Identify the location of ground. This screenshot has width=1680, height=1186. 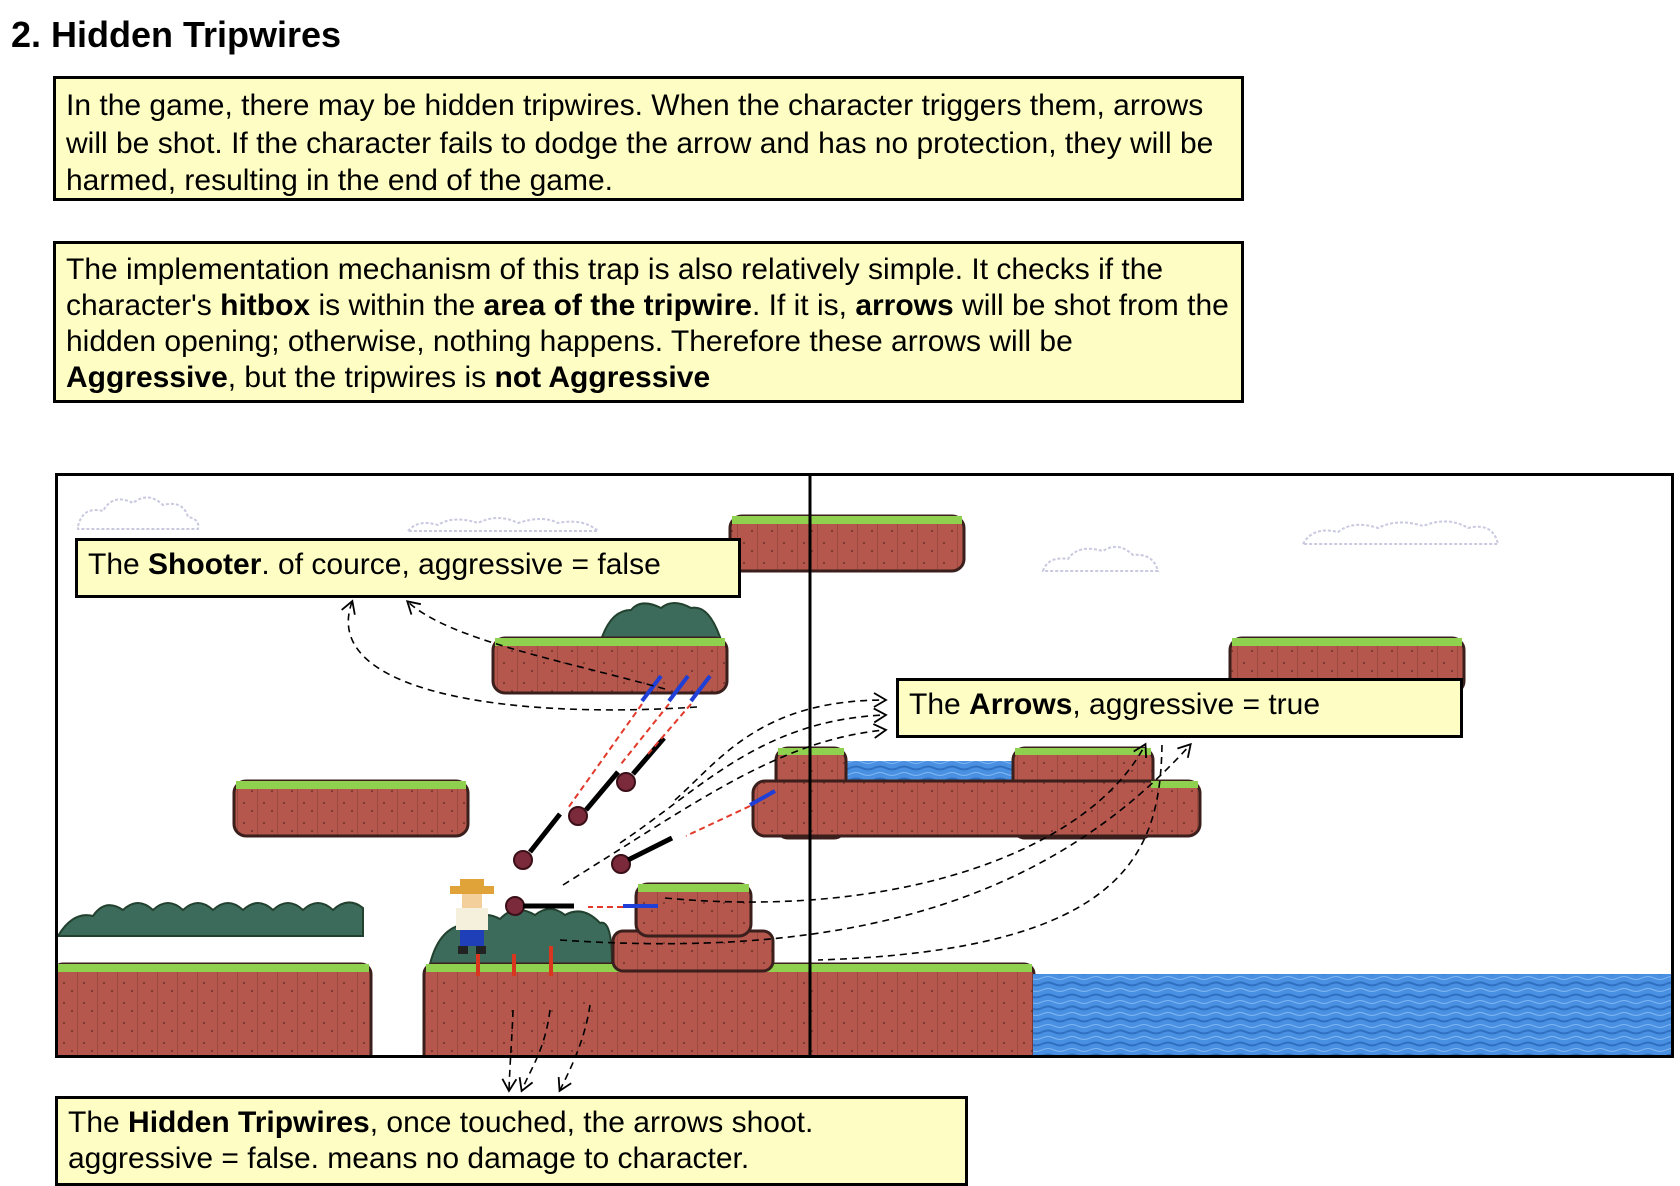
(864, 968).